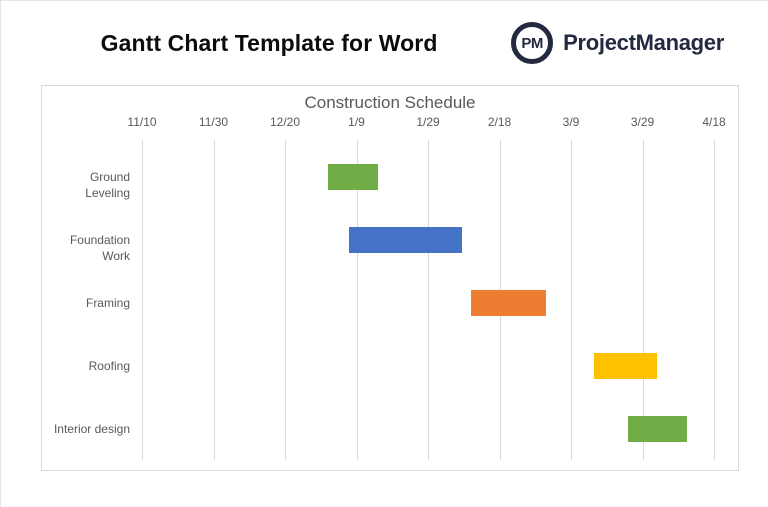  I want to click on x-axis-tick-label: 3/9, so click(571, 122).